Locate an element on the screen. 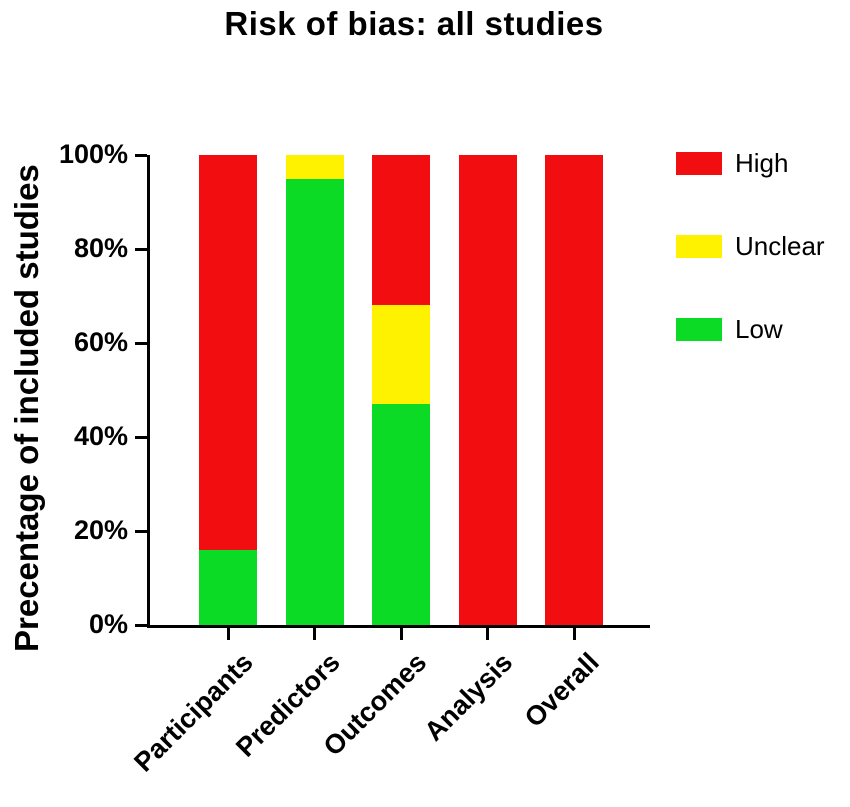 The width and height of the screenshot is (850, 807). legend-swatch-high is located at coordinates (699, 163).